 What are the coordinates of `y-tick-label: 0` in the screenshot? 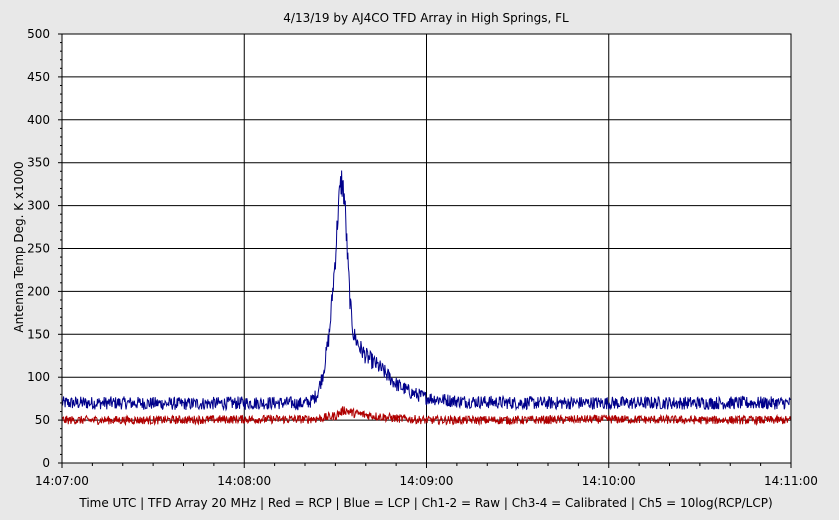 It's located at (46, 463).